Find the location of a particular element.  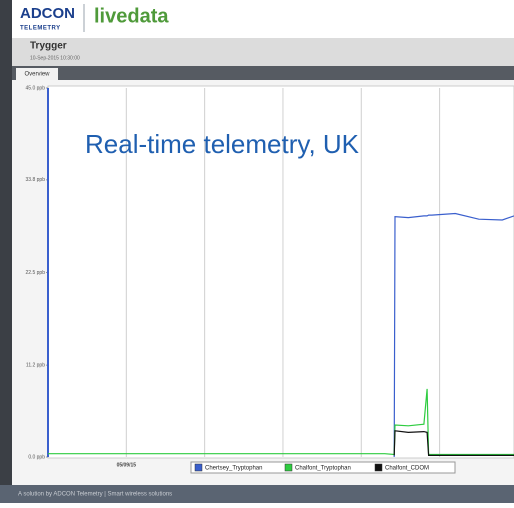

station-name: Trygger is located at coordinates (48, 46).